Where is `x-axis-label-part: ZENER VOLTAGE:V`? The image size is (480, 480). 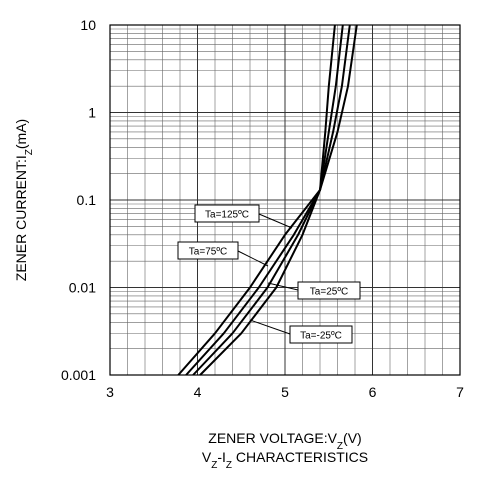 x-axis-label-part: ZENER VOLTAGE:V is located at coordinates (272, 438).